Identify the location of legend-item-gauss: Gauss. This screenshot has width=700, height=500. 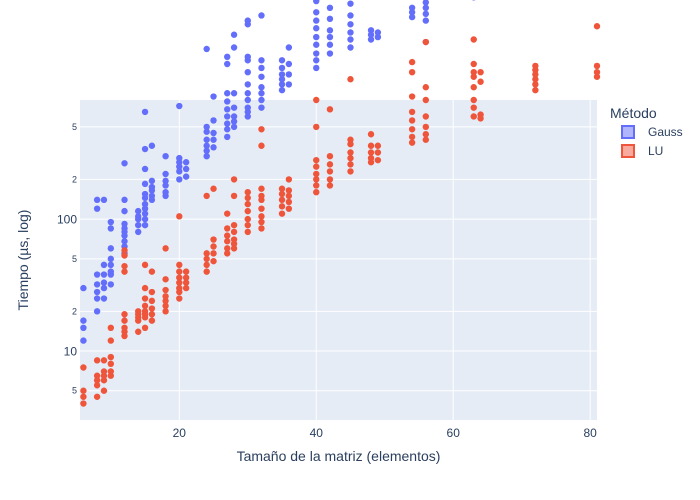
(652, 132).